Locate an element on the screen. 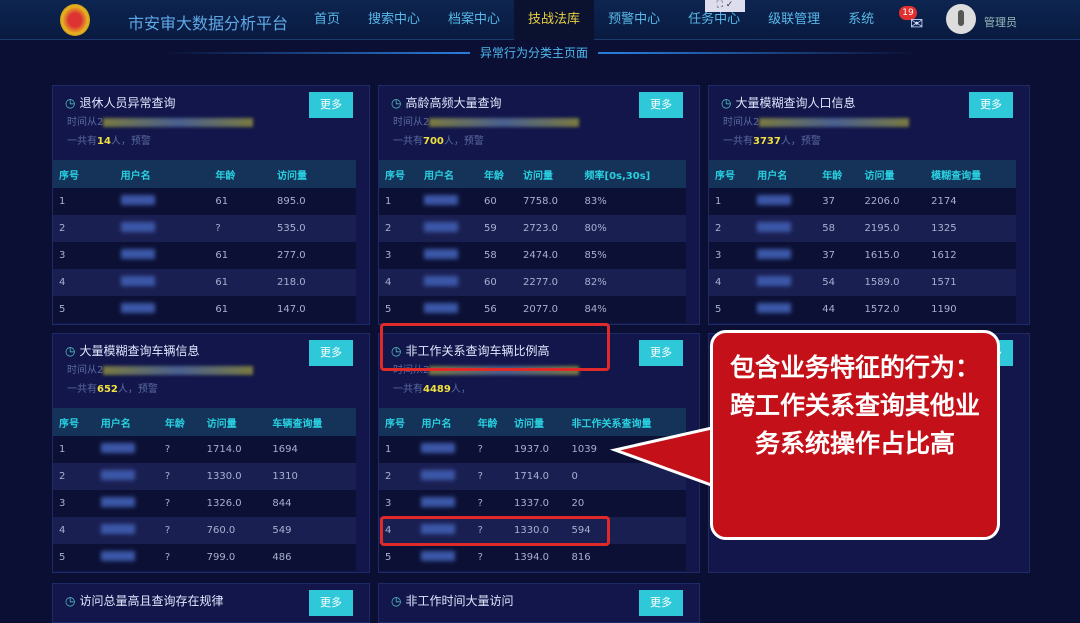  table-cell: 147.0 is located at coordinates (314, 309).